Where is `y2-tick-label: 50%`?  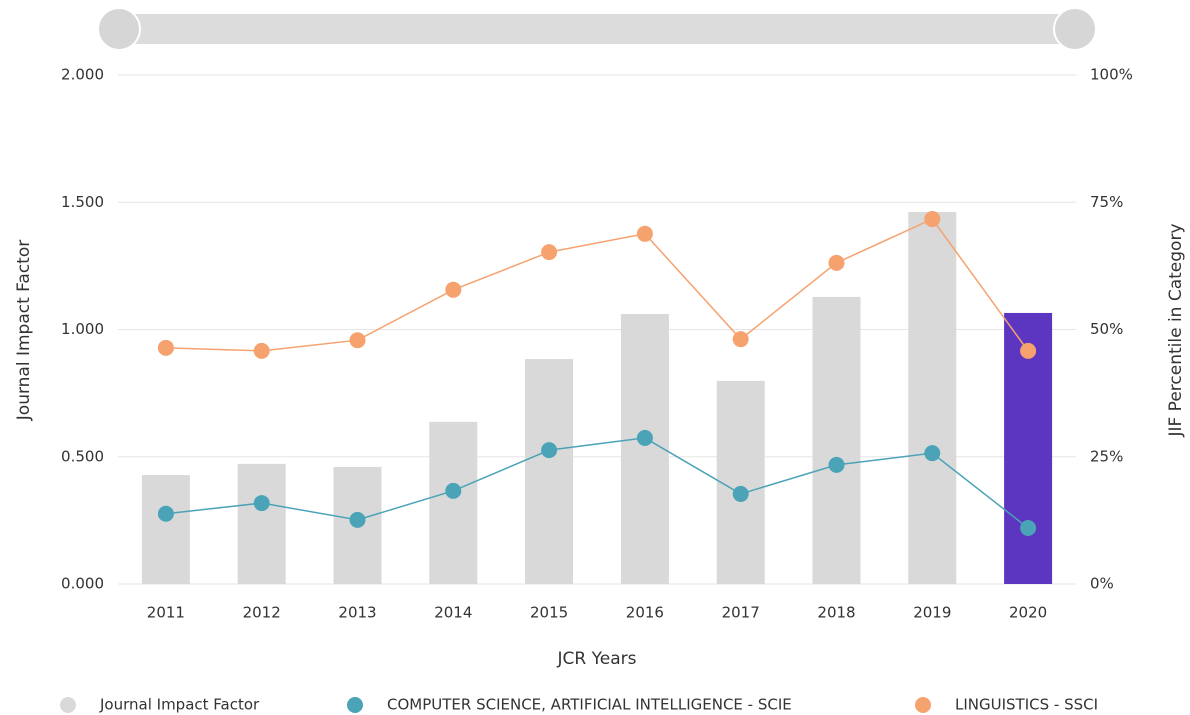
y2-tick-label: 50% is located at coordinates (1106, 329).